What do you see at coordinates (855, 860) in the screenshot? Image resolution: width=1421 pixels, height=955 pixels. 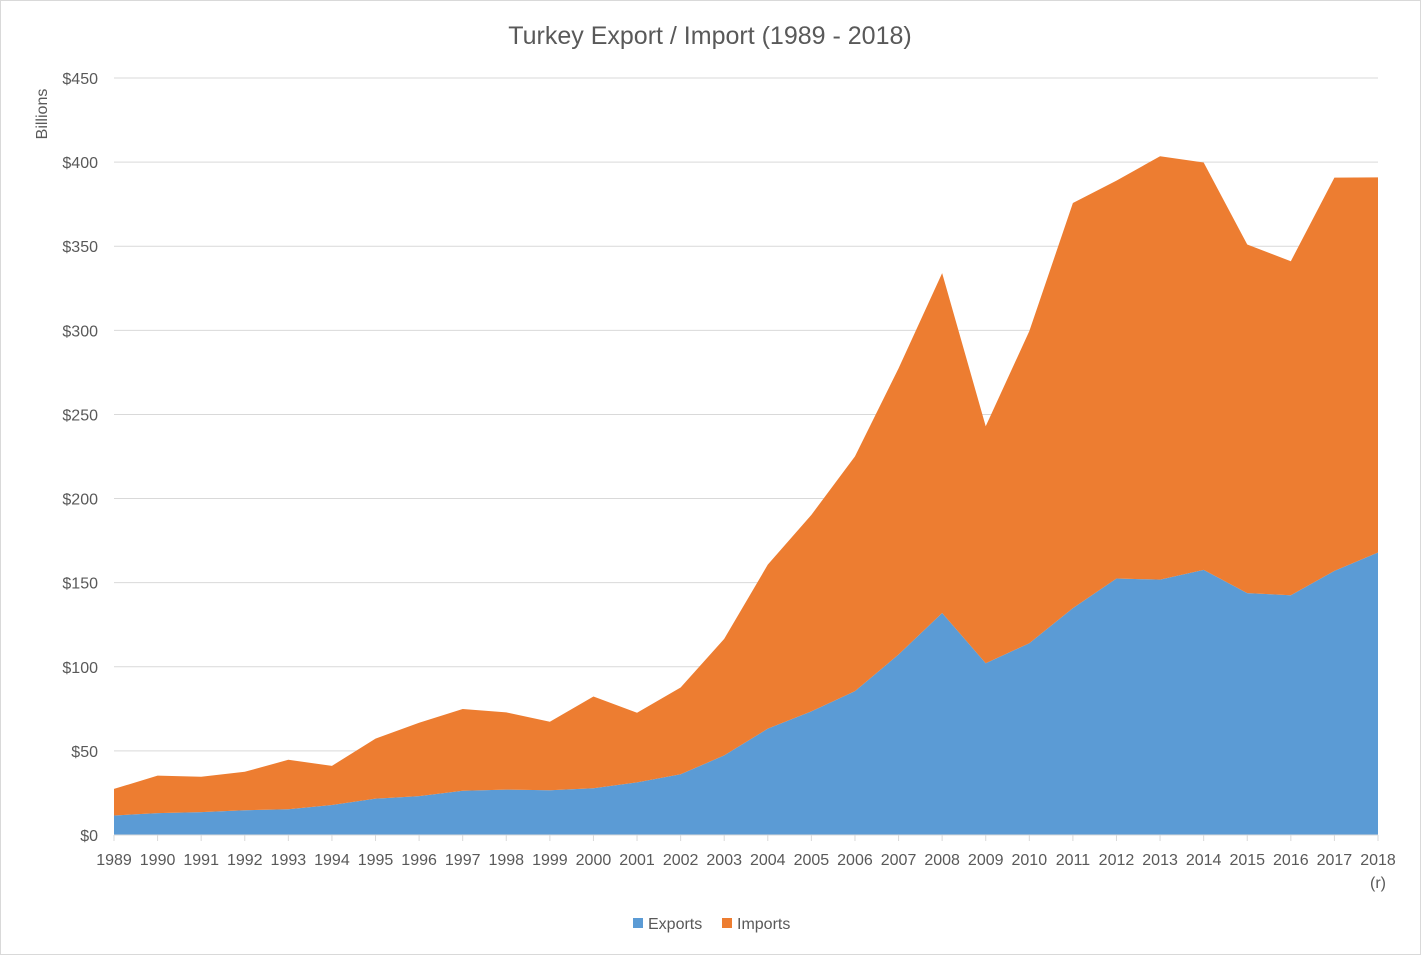 I see `x-tick-label: 2006` at bounding box center [855, 860].